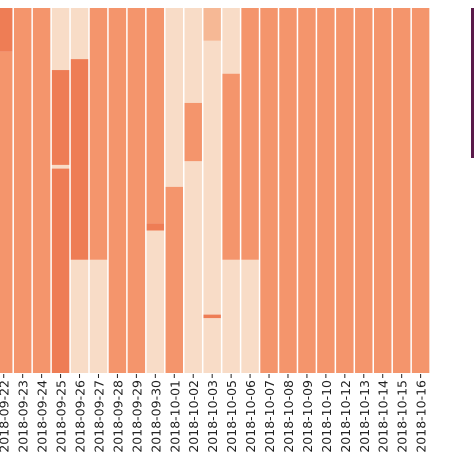 The image size is (474, 474). What do you see at coordinates (269, 416) in the screenshot?
I see `x-tick-label: 2018-10-07` at bounding box center [269, 416].